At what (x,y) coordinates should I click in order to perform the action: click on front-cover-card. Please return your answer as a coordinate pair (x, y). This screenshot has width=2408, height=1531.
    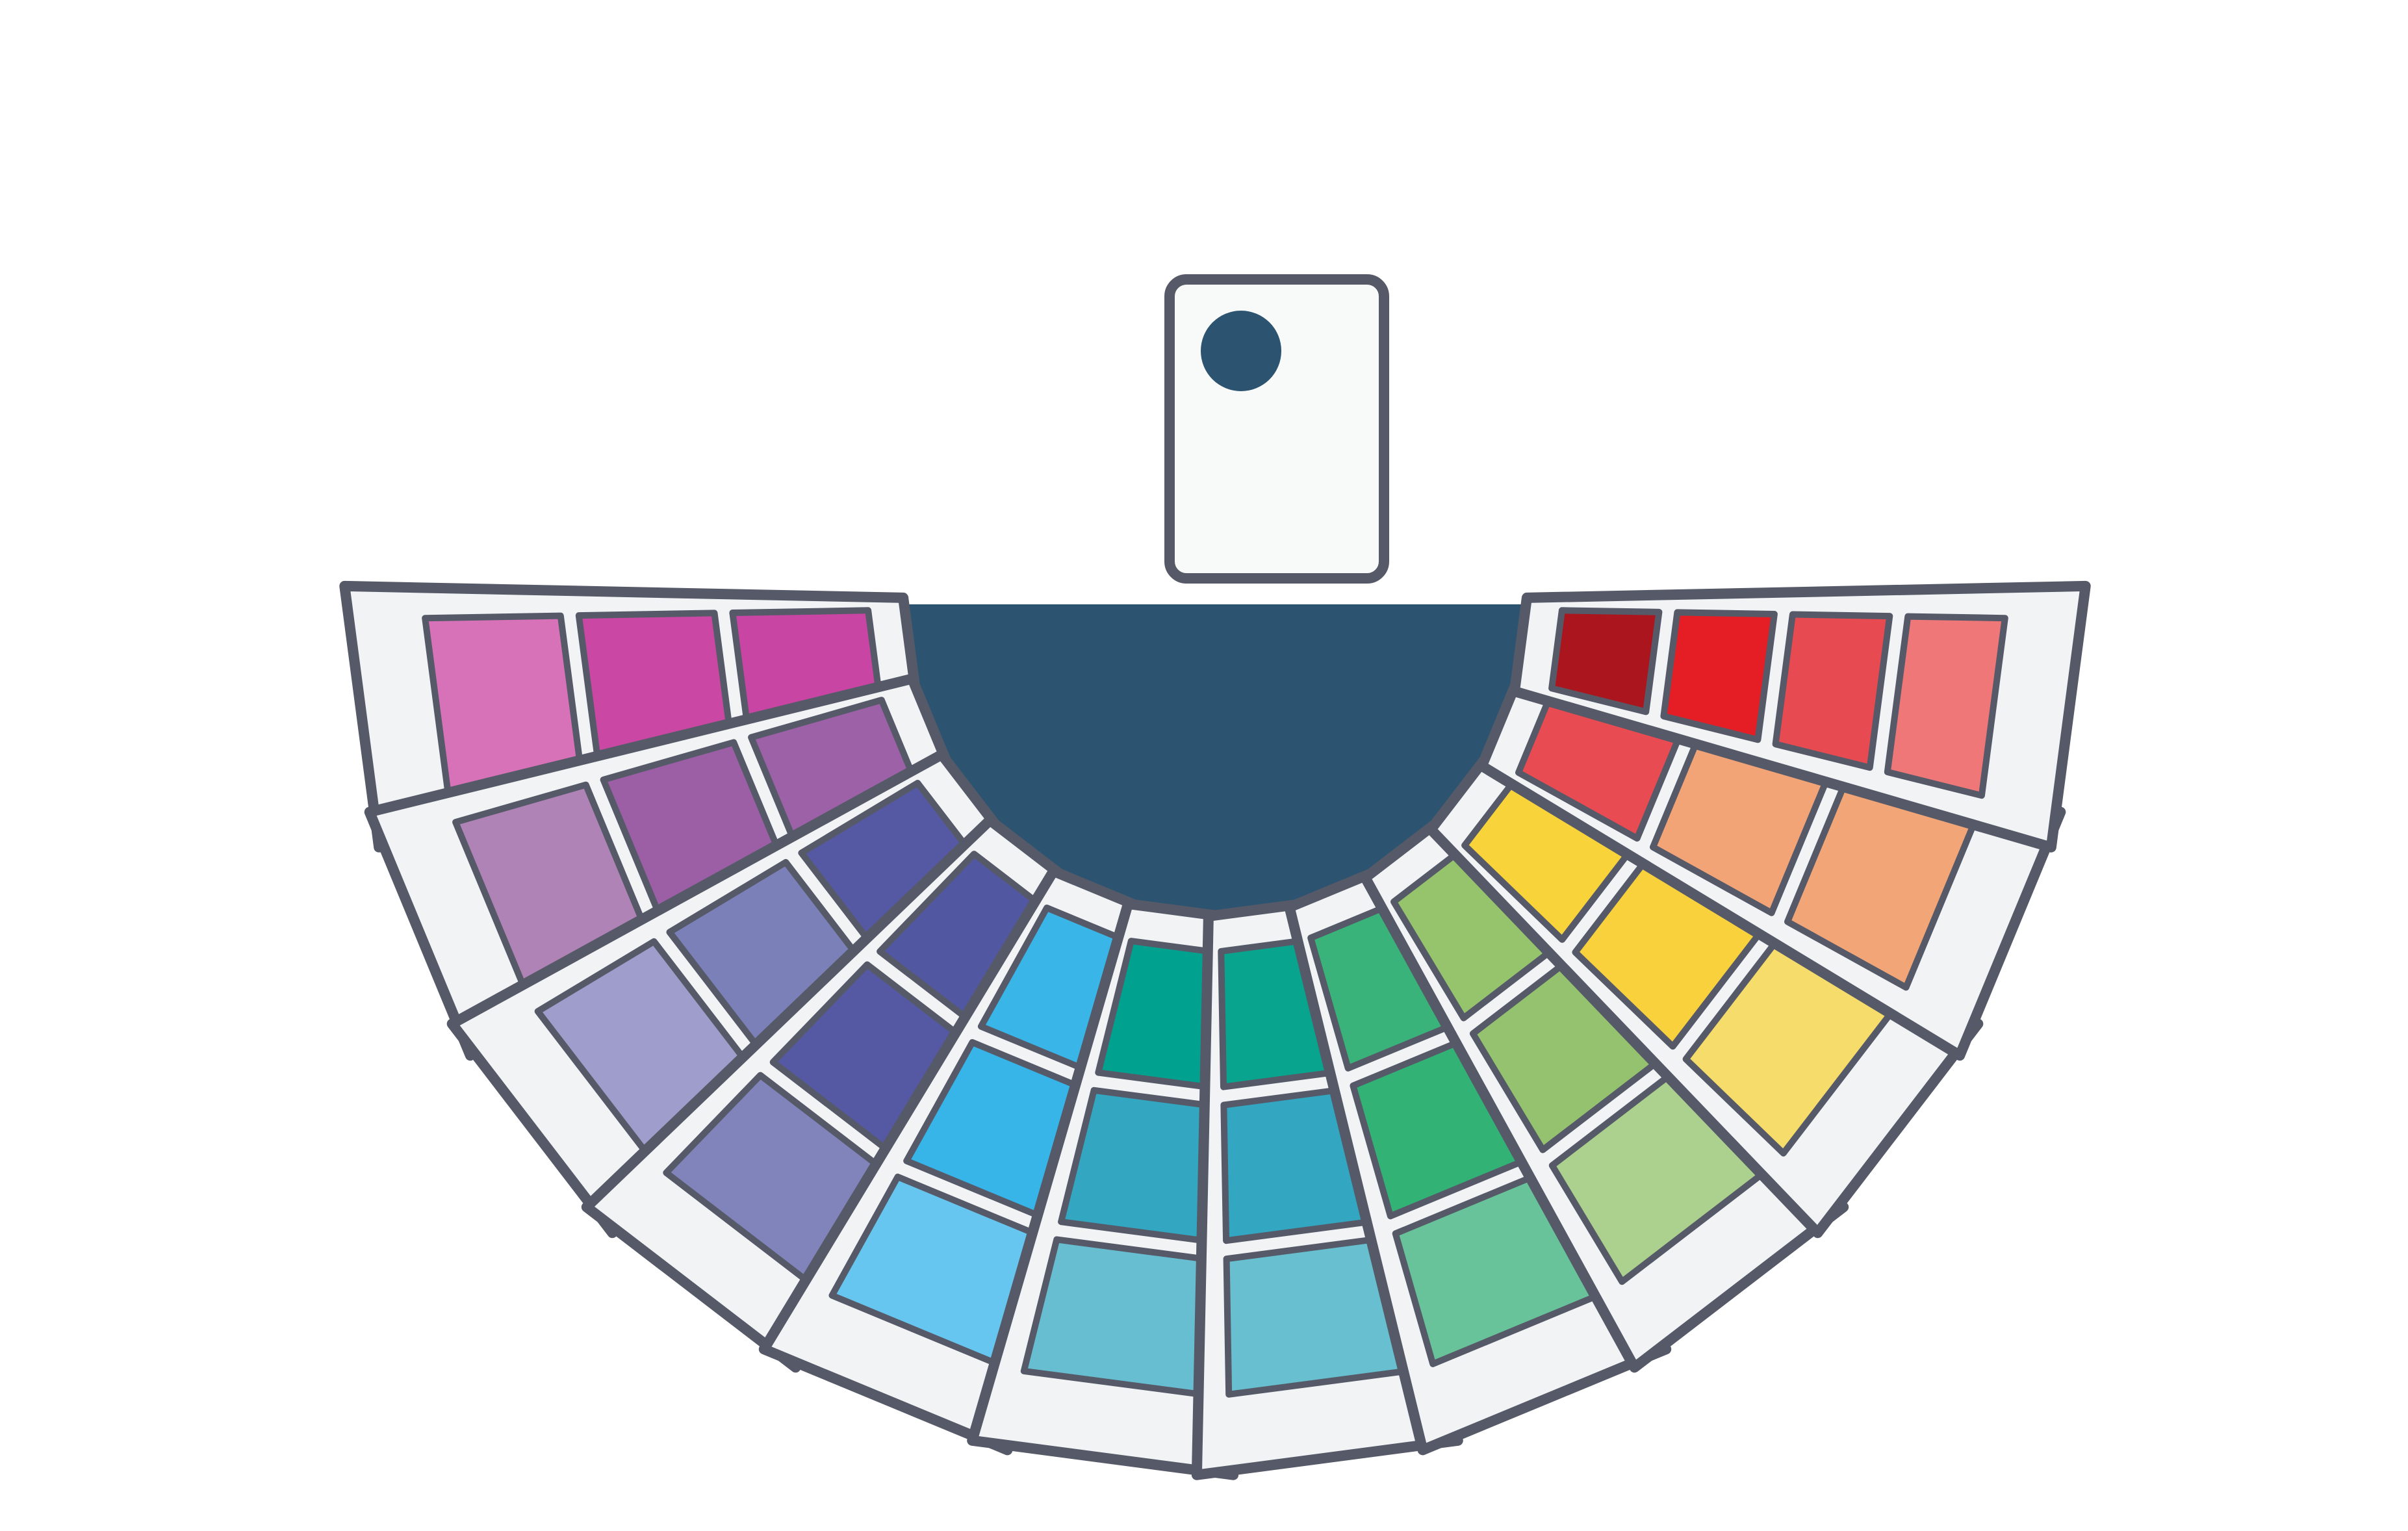
    Looking at the image, I should click on (1276, 429).